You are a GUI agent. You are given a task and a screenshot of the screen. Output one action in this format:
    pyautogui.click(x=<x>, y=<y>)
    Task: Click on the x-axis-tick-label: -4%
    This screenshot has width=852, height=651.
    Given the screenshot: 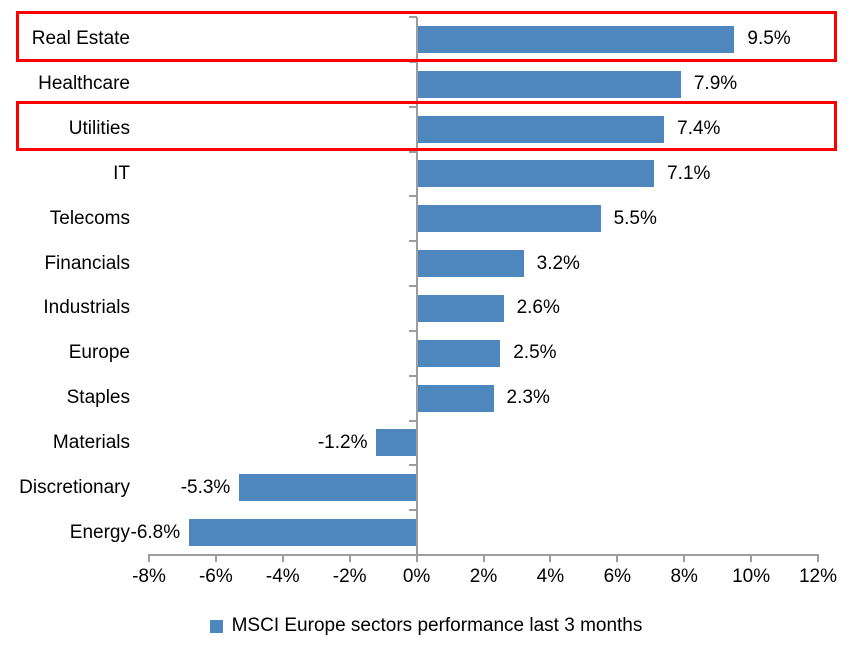 What is the action you would take?
    pyautogui.click(x=282, y=576)
    